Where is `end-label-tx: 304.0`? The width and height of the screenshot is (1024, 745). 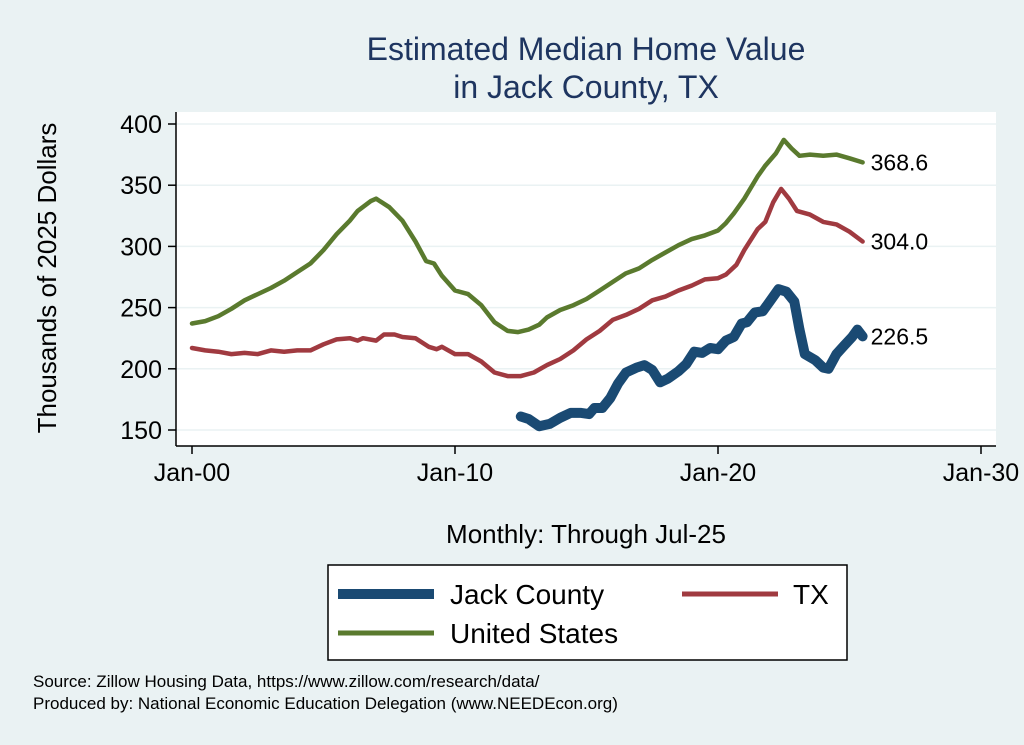
end-label-tx: 304.0 is located at coordinates (900, 242).